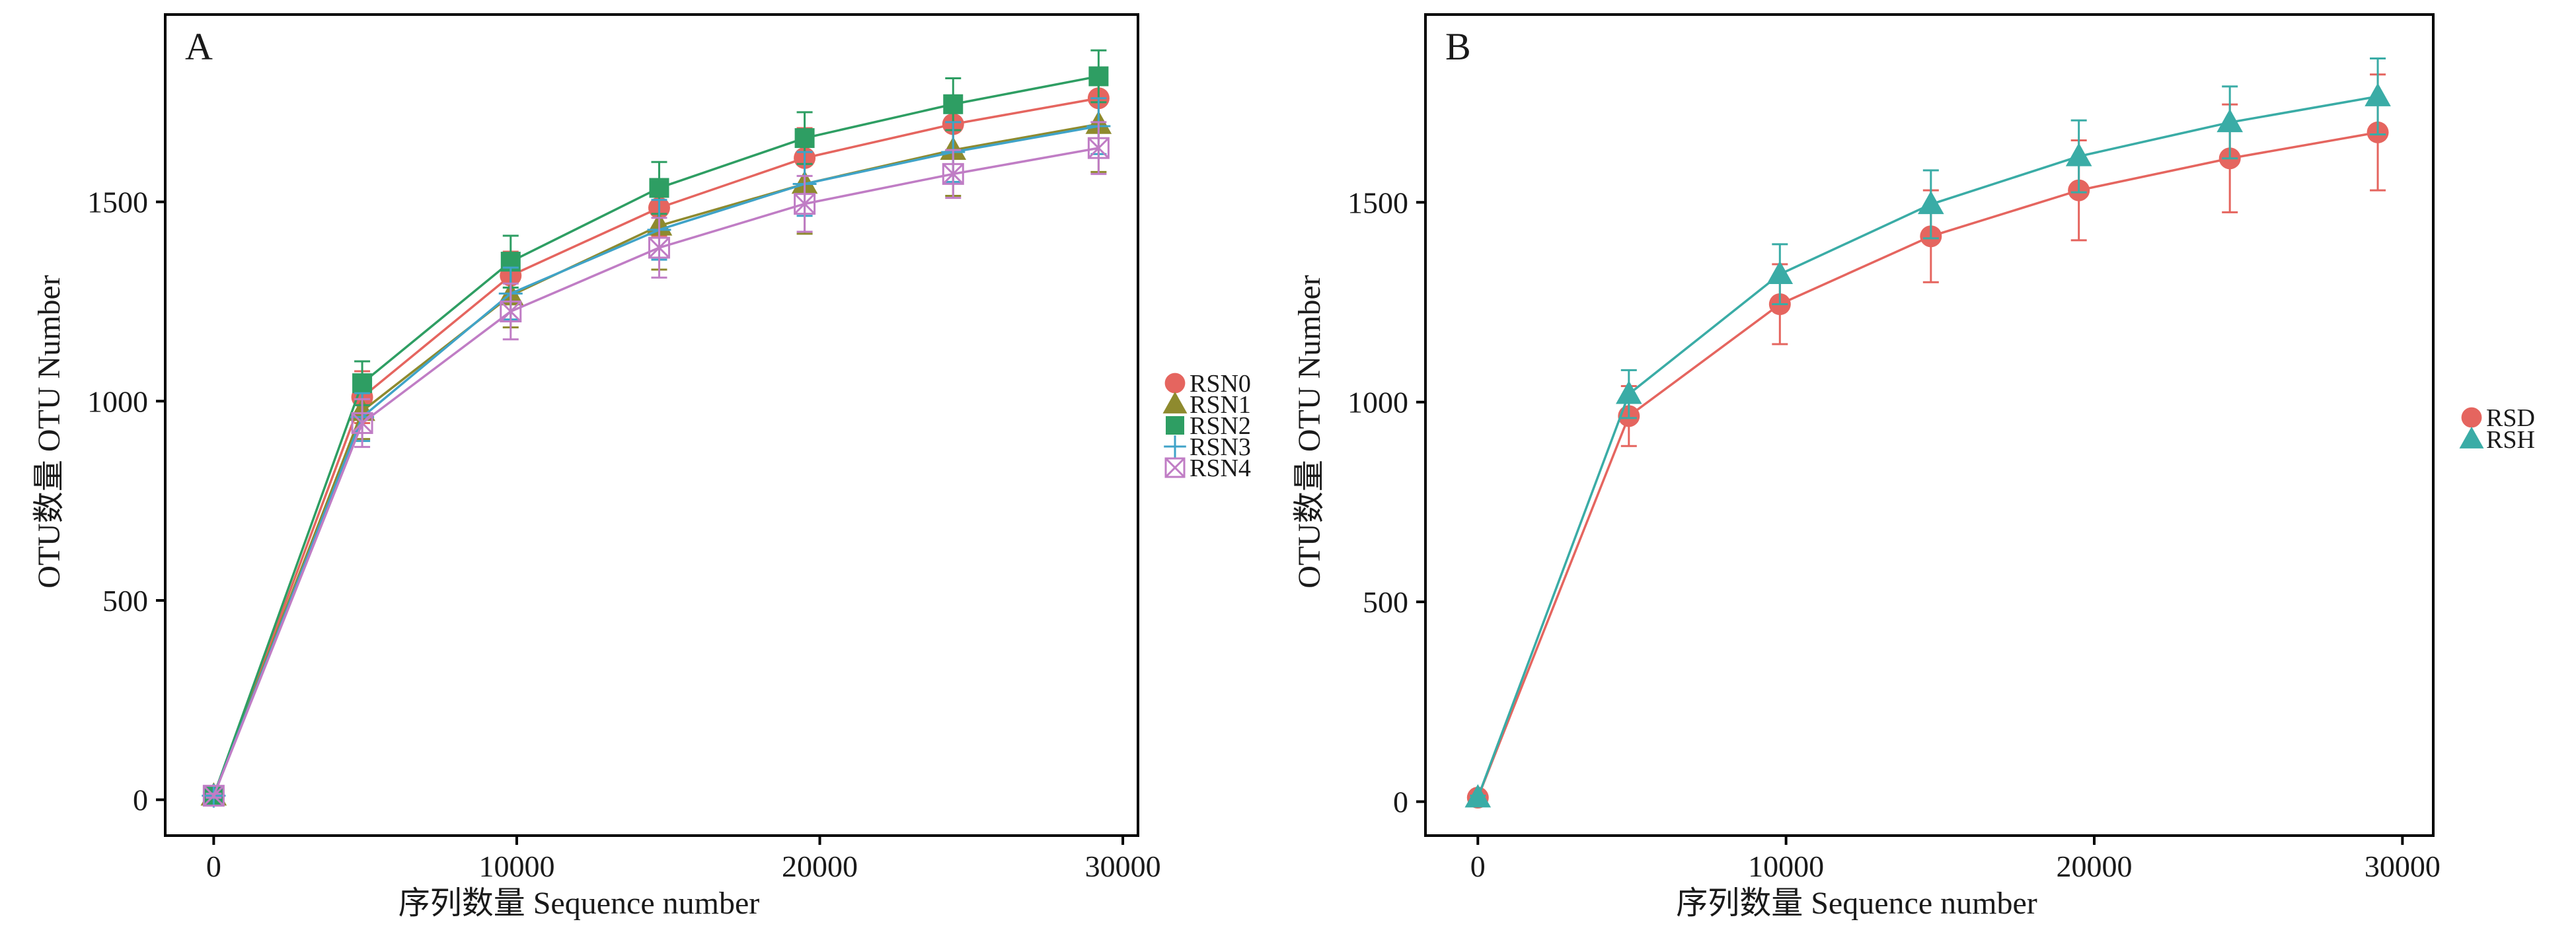  What do you see at coordinates (1458, 46) in the screenshot?
I see `panel-label: B` at bounding box center [1458, 46].